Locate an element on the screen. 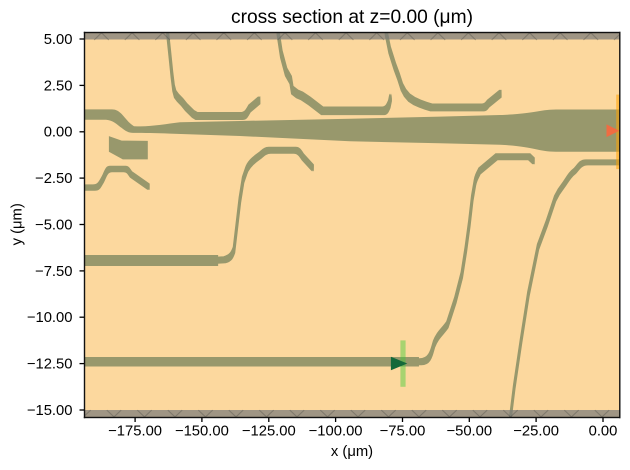 The width and height of the screenshot is (630, 470). svg-text: −50.00 is located at coordinates (469, 432).